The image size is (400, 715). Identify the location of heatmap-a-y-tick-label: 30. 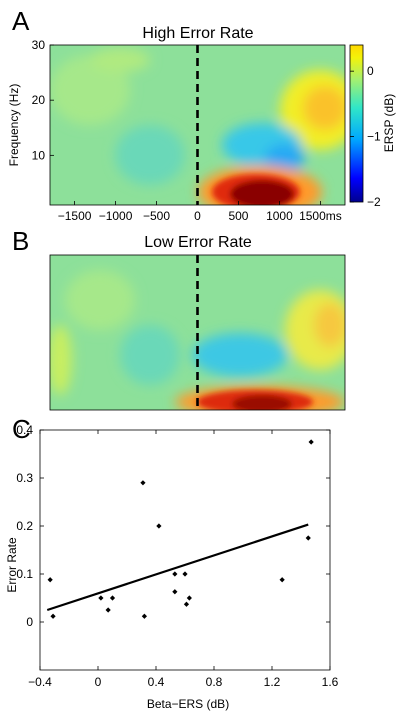
(39, 45).